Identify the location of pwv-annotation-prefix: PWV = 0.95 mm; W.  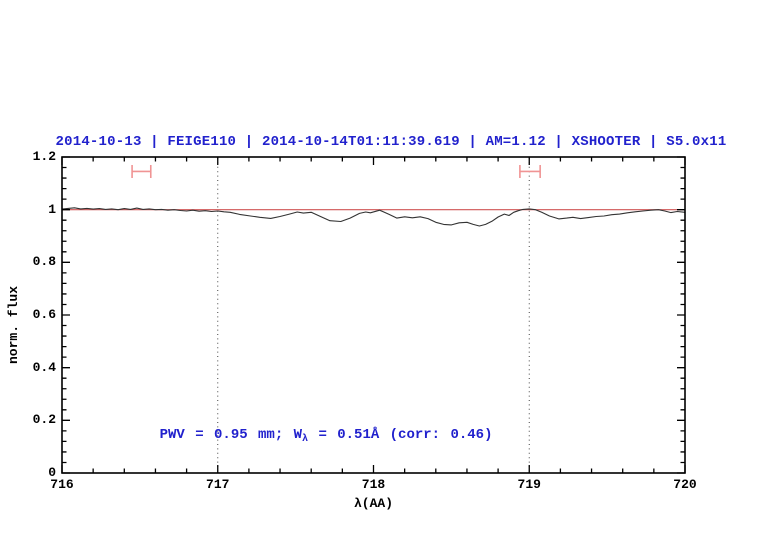
(231, 435).